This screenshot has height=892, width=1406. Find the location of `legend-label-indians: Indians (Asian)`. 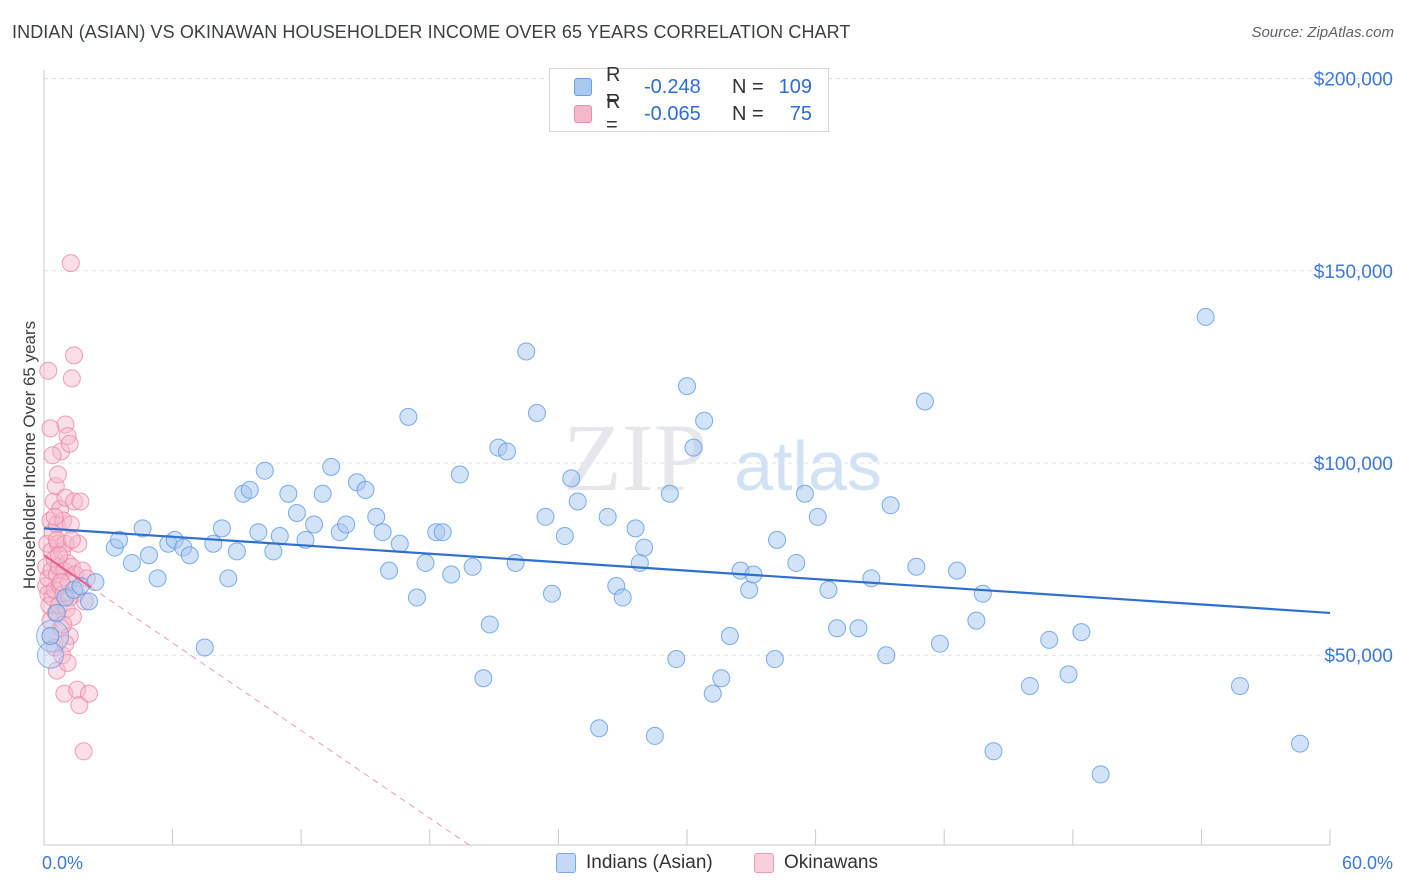

legend-label-indians: Indians (Asian) is located at coordinates (649, 862).